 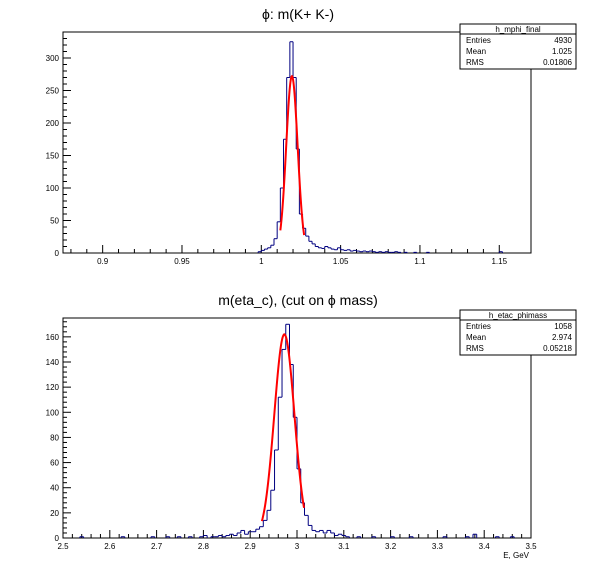 What do you see at coordinates (53, 58) in the screenshot?
I see `y-tick-label: 300` at bounding box center [53, 58].